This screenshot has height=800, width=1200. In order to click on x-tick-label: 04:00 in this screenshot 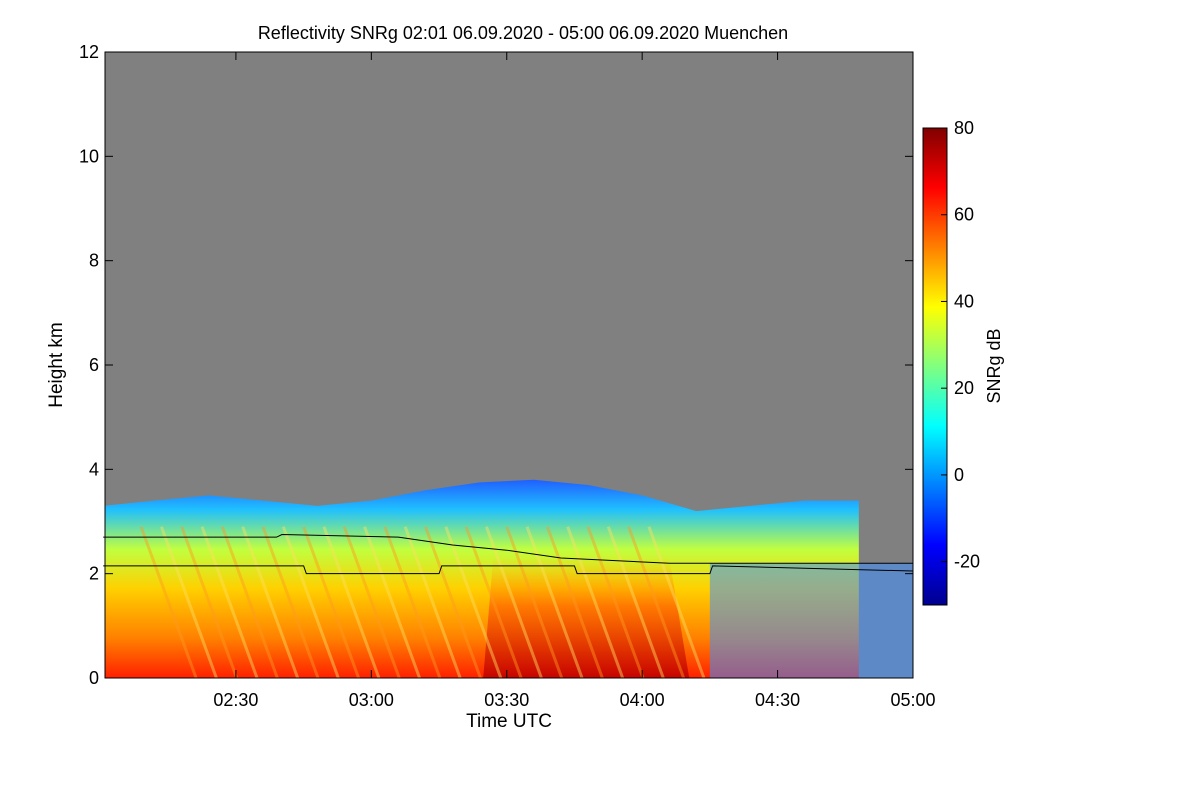, I will do `click(642, 700)`.